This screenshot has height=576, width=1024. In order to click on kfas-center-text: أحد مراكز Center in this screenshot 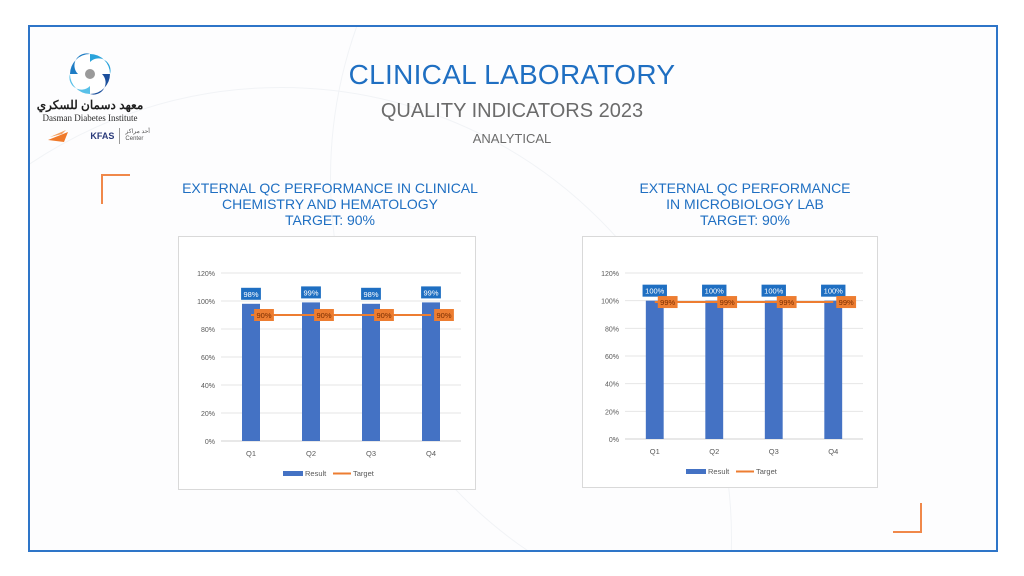, I will do `click(137, 136)`.